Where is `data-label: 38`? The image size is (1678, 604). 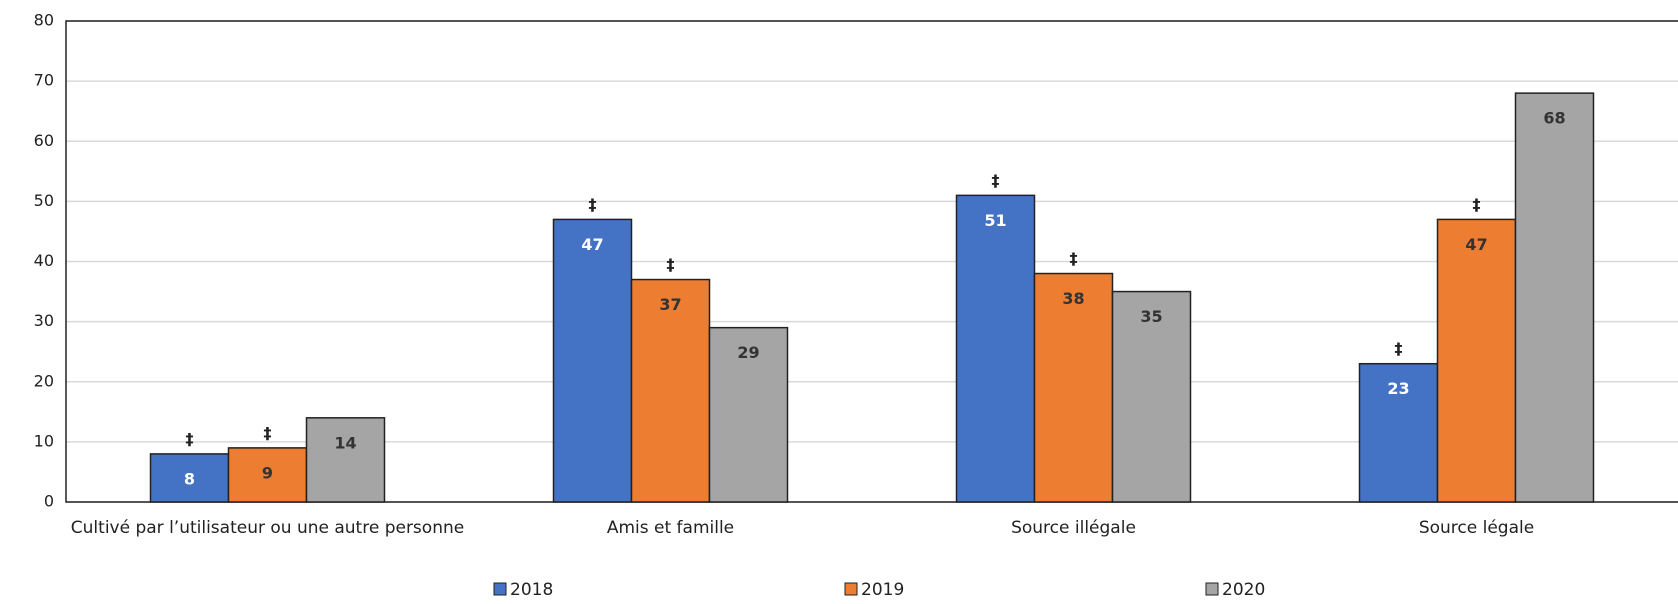
data-label: 38 is located at coordinates (1073, 298).